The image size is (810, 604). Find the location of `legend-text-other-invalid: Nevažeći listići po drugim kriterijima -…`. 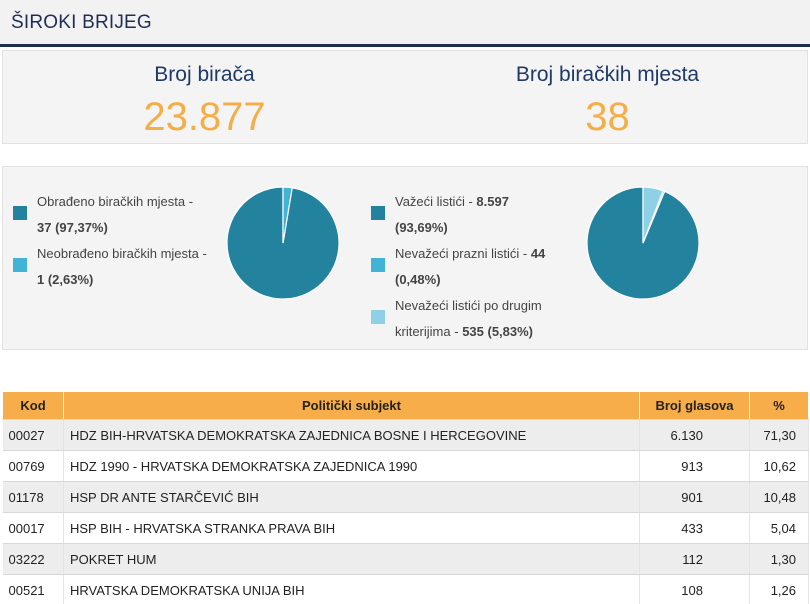

legend-text-other-invalid: Nevažeći listići po drugim kriterijima -… is located at coordinates (468, 319).